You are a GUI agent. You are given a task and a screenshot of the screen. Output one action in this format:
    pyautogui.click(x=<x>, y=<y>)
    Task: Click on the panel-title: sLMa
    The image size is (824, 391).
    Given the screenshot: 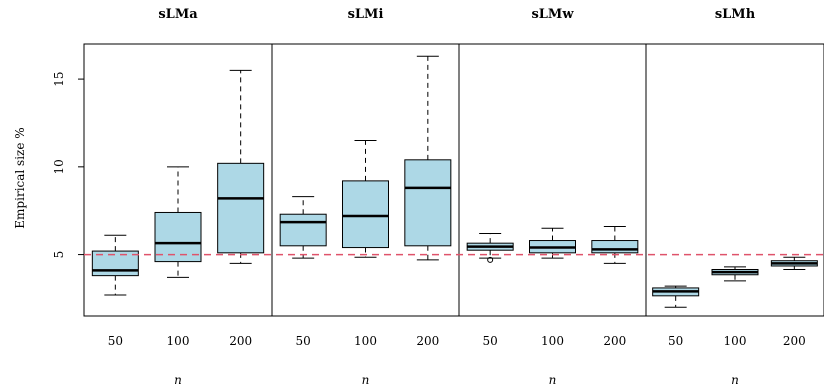 What is the action you would take?
    pyautogui.click(x=178, y=14)
    